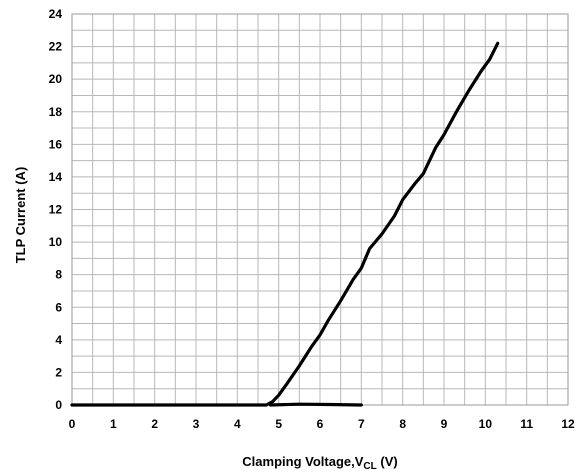 Image resolution: width=585 pixels, height=472 pixels. What do you see at coordinates (72, 424) in the screenshot?
I see `x-tick-label: 0` at bounding box center [72, 424].